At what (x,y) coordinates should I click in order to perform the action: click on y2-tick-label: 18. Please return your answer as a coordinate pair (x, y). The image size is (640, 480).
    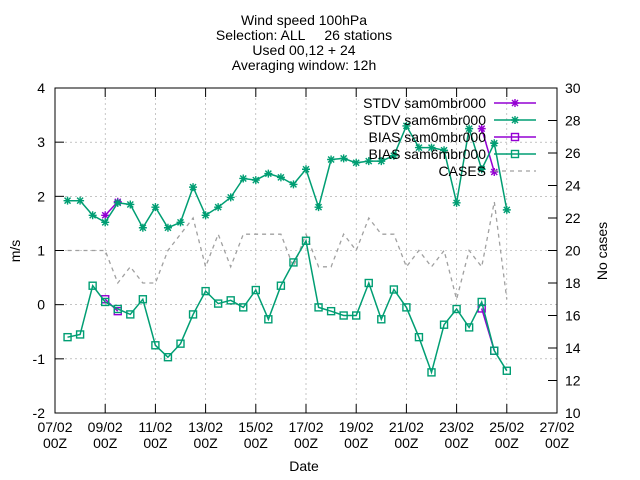
    Looking at the image, I should click on (573, 283).